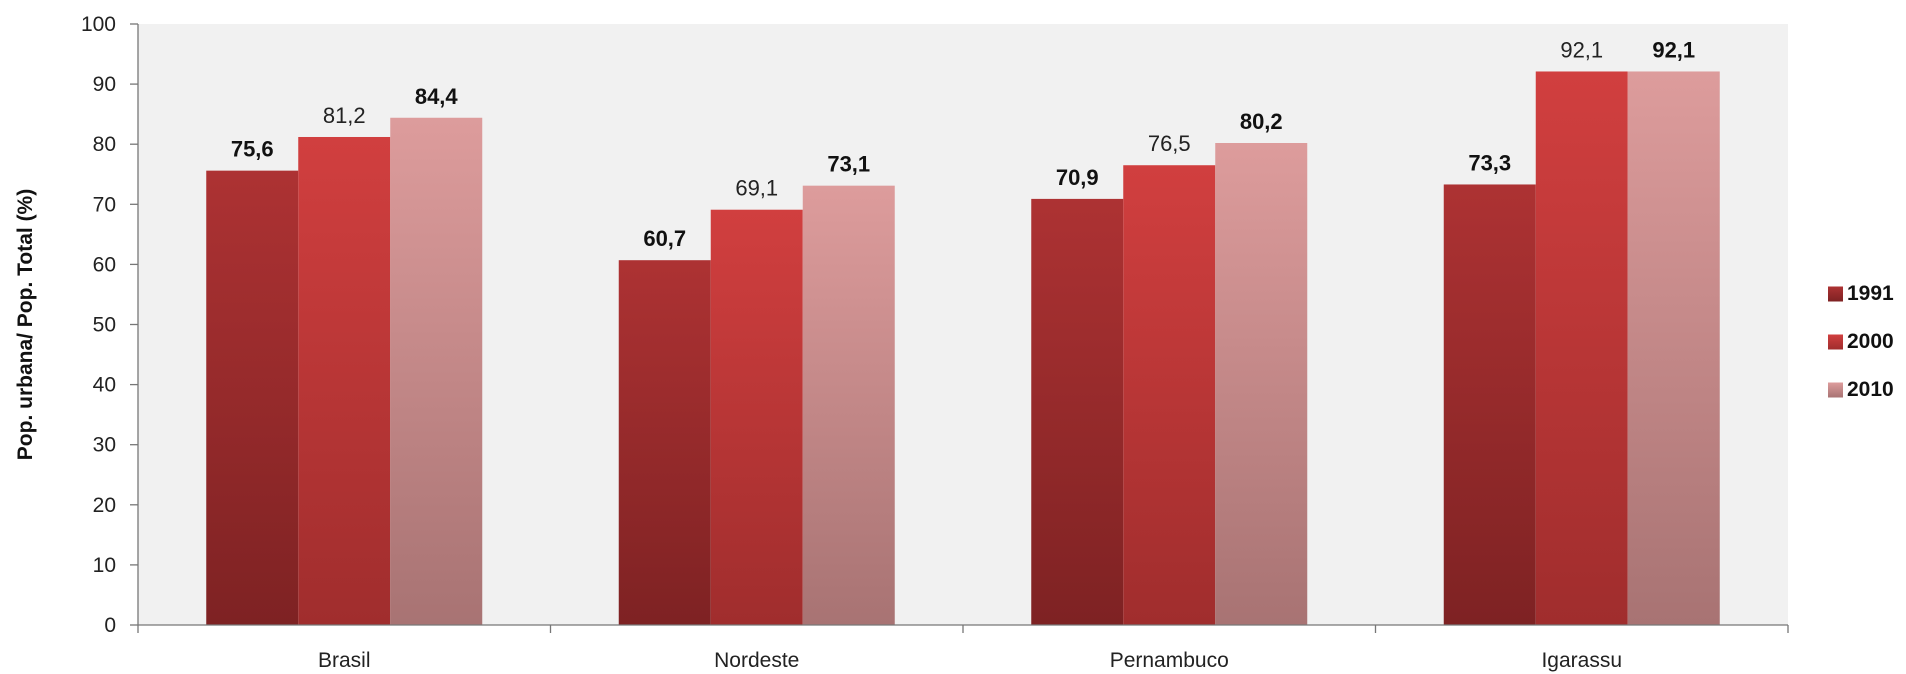  I want to click on bar-pernambuco-2010, so click(1261, 384).